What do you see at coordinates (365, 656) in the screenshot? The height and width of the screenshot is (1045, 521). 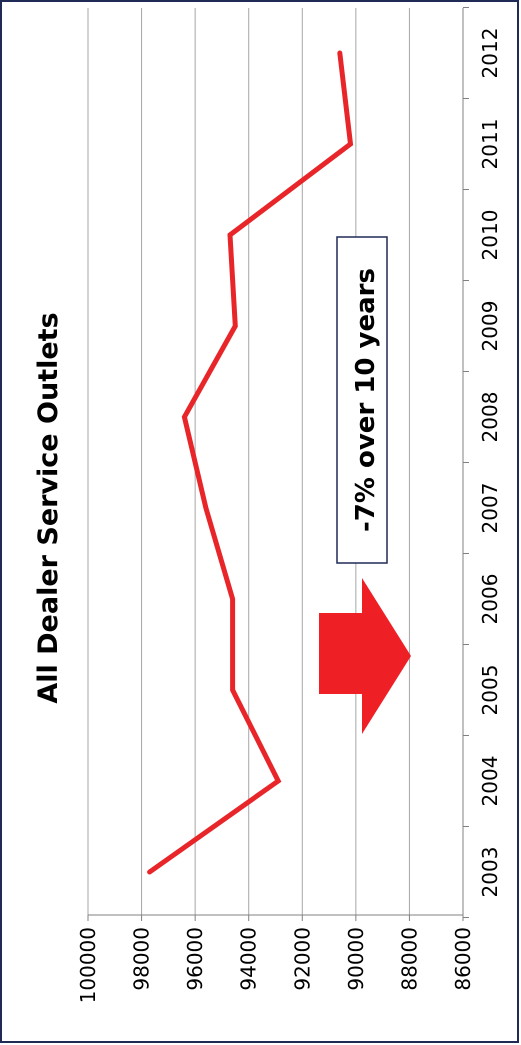 I see `down-arrow-icon` at bounding box center [365, 656].